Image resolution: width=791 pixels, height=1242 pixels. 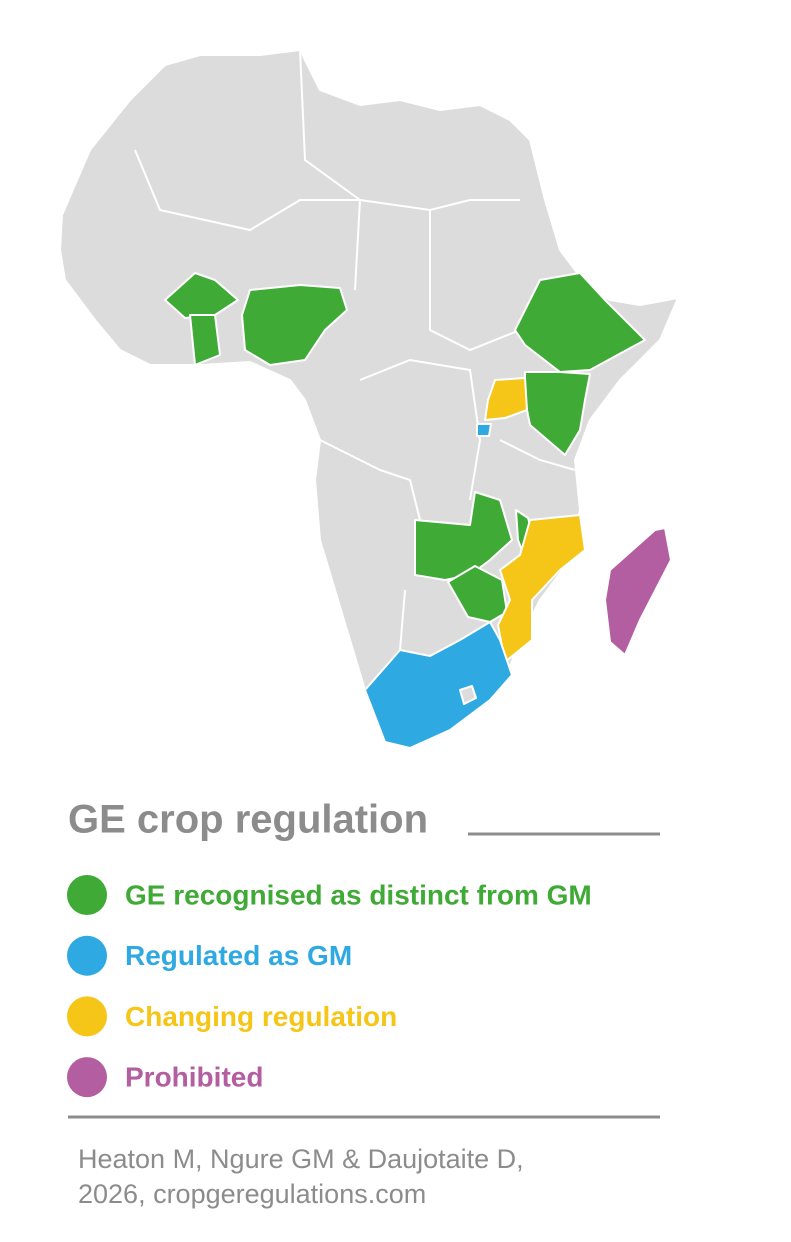 I want to click on south-africa, so click(x=438, y=685).